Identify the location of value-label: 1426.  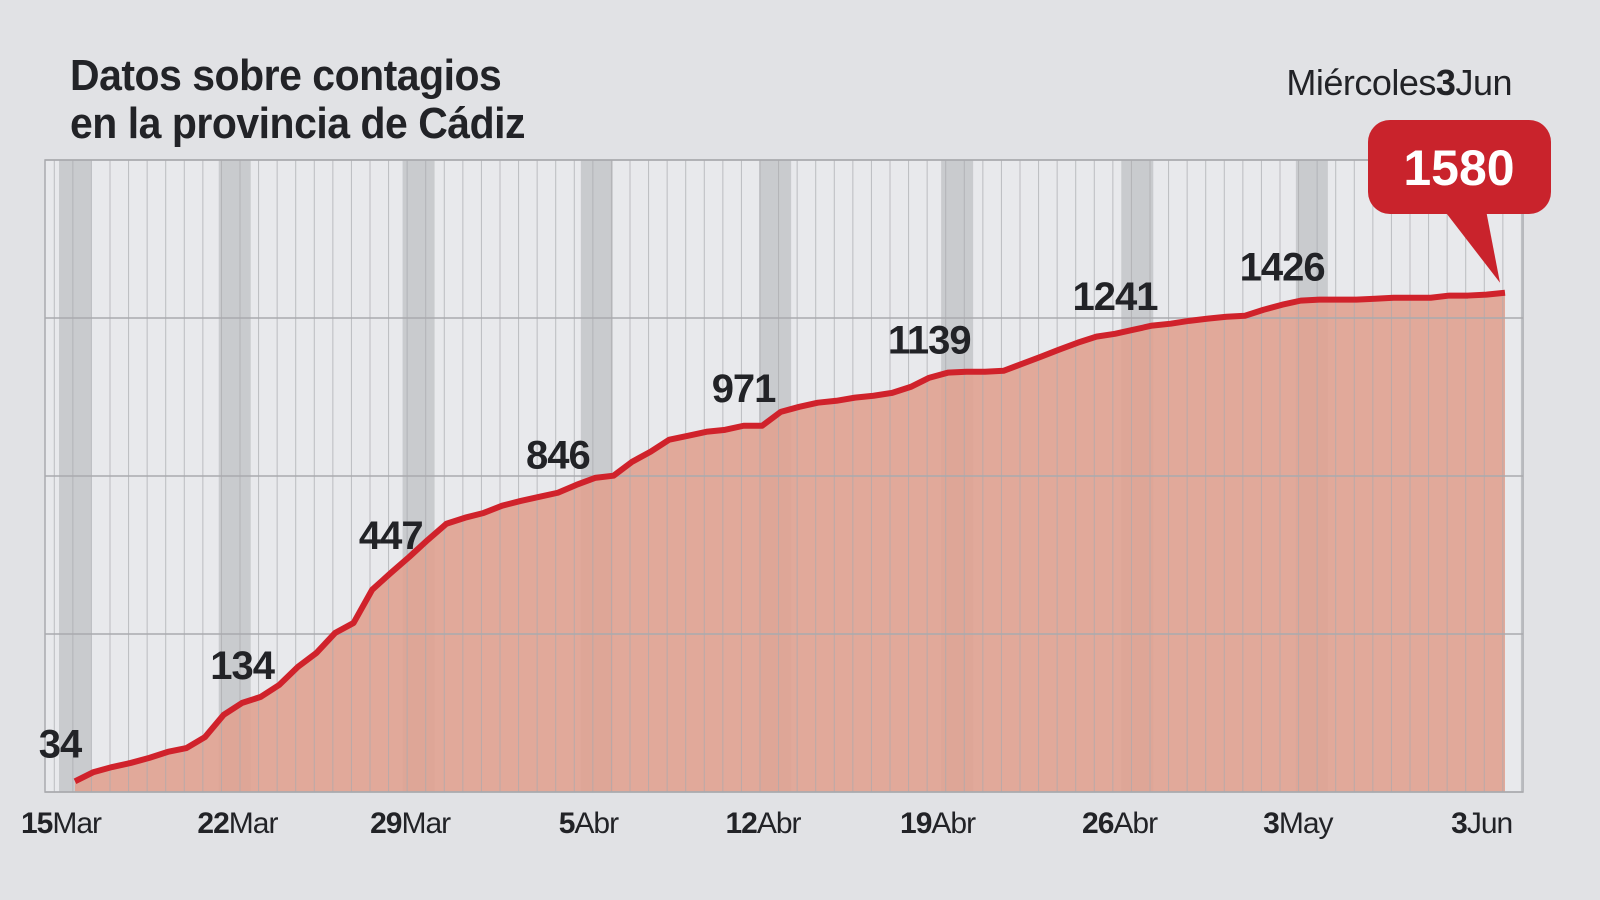
(1282, 268).